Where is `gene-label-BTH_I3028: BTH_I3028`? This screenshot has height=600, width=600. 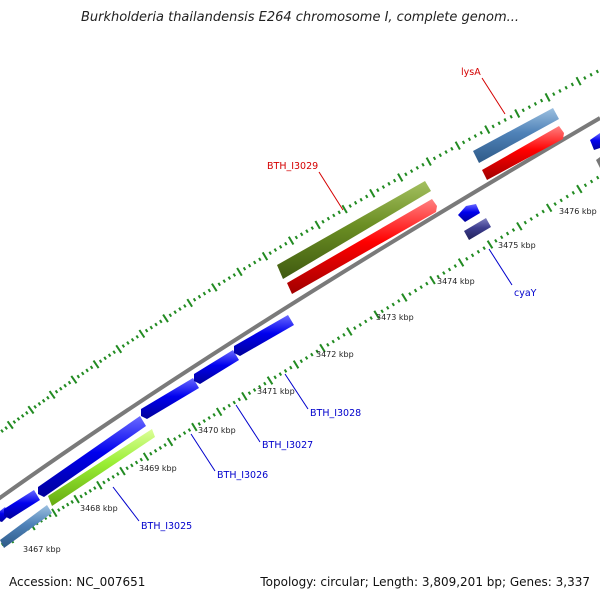
gene-label-BTH_I3028: BTH_I3028 is located at coordinates (335, 413).